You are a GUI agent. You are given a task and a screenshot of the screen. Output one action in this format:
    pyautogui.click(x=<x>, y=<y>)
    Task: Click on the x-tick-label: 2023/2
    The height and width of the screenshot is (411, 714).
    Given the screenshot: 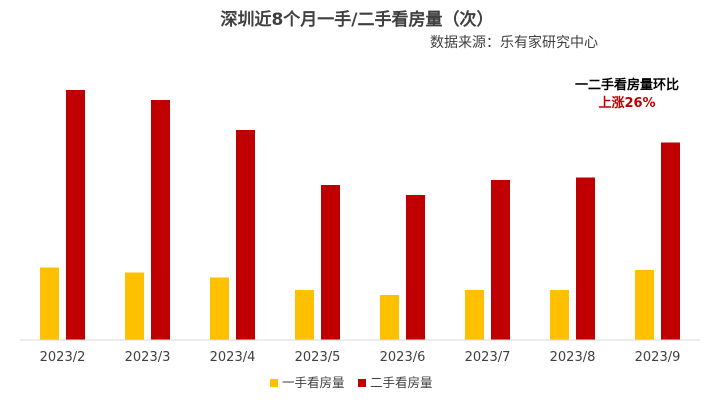 What is the action you would take?
    pyautogui.click(x=63, y=357)
    